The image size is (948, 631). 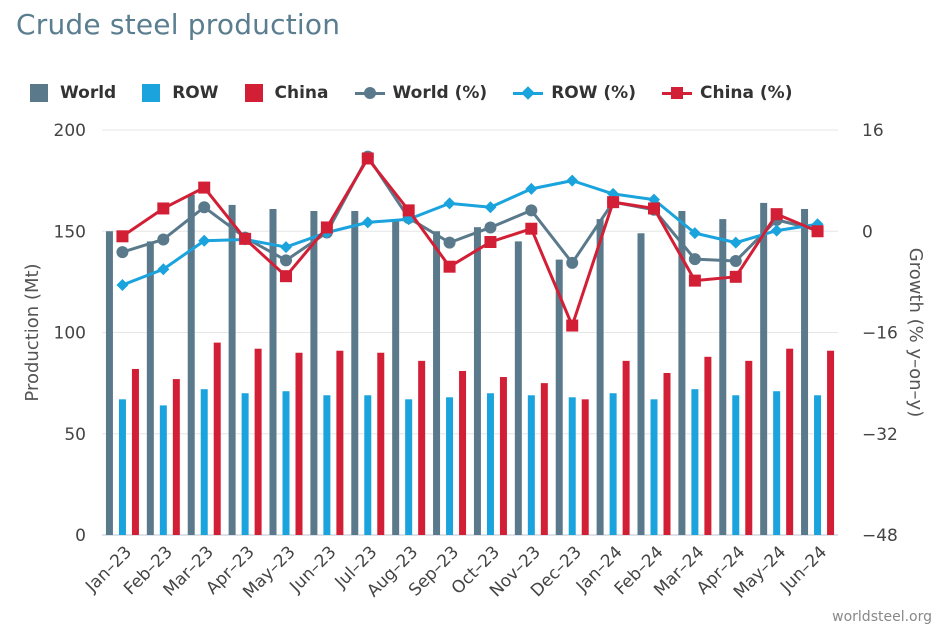 I want to click on legend-label-world-pct: World (%), so click(x=440, y=93).